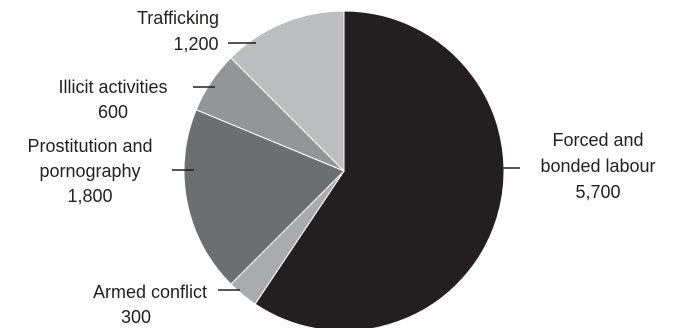 Image resolution: width=688 pixels, height=328 pixels. I want to click on slice-trafficking, so click(287, 91).